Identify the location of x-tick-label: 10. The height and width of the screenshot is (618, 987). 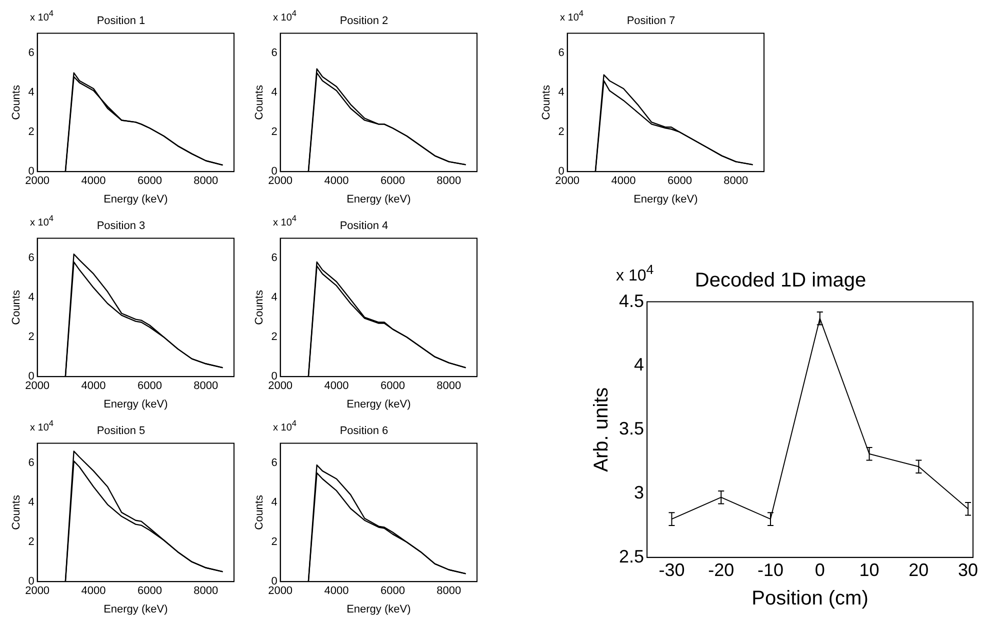
(869, 570).